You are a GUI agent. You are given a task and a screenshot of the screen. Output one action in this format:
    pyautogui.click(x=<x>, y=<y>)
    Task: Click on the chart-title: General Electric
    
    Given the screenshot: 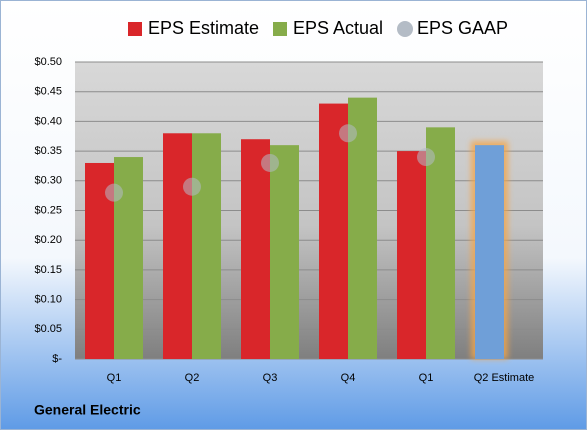 What is the action you would take?
    pyautogui.click(x=87, y=410)
    